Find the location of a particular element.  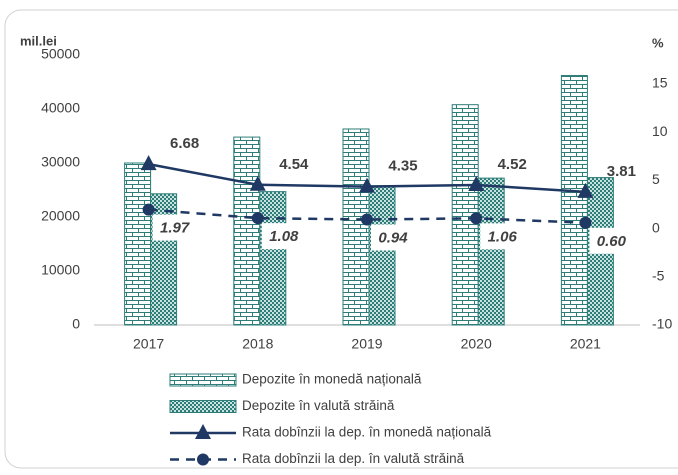

y-axis-label: mil.lei is located at coordinates (38, 40).